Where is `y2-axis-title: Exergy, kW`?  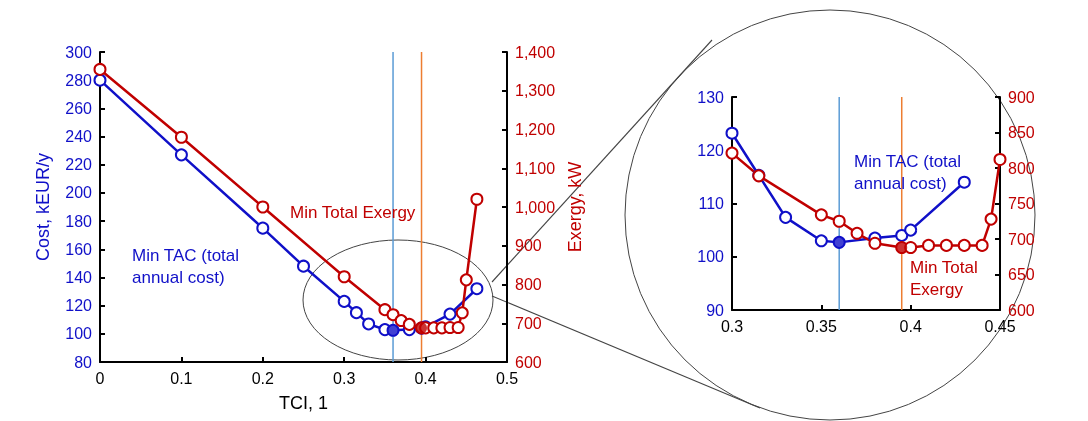
y2-axis-title: Exergy, kW is located at coordinates (574, 207).